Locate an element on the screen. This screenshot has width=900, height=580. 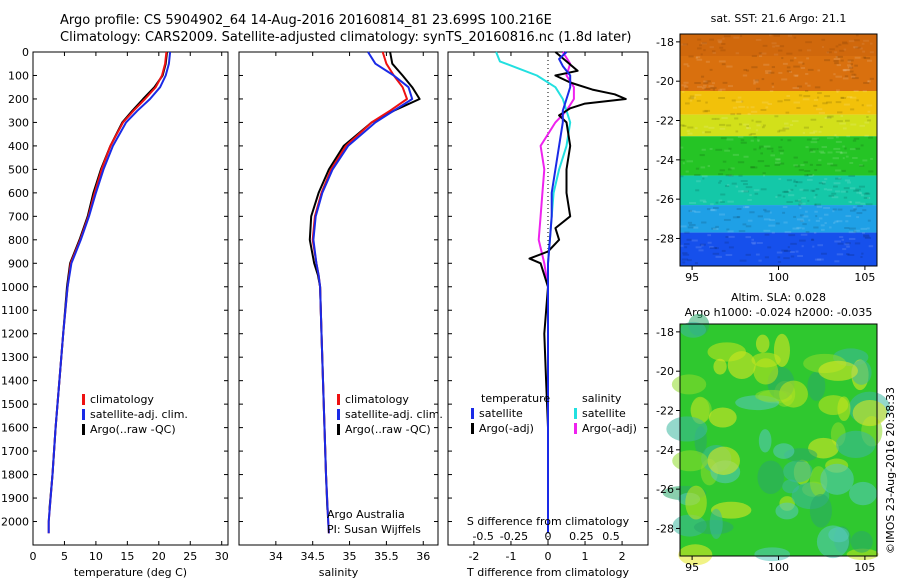
sla-blob is located at coordinates (793, 394).